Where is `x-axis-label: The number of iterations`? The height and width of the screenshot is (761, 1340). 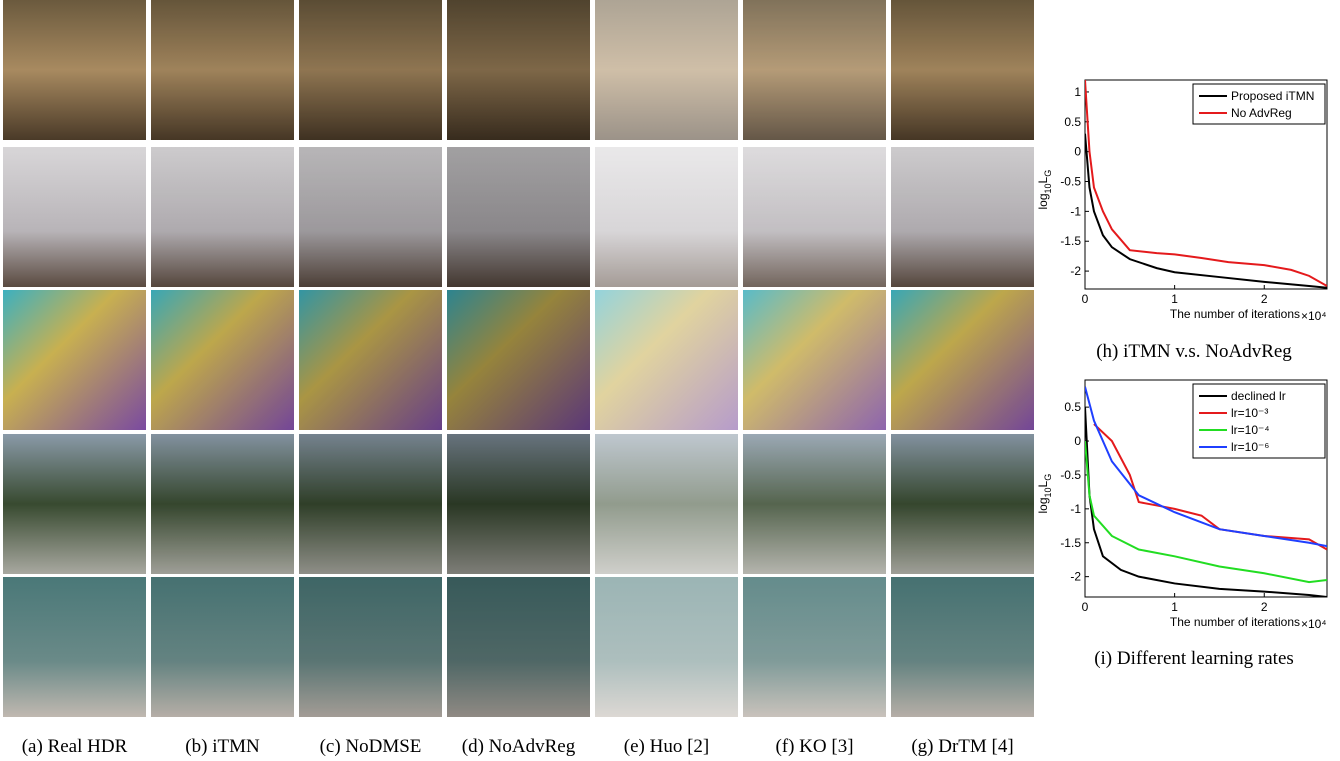
x-axis-label: The number of iterations is located at coordinates (1235, 622).